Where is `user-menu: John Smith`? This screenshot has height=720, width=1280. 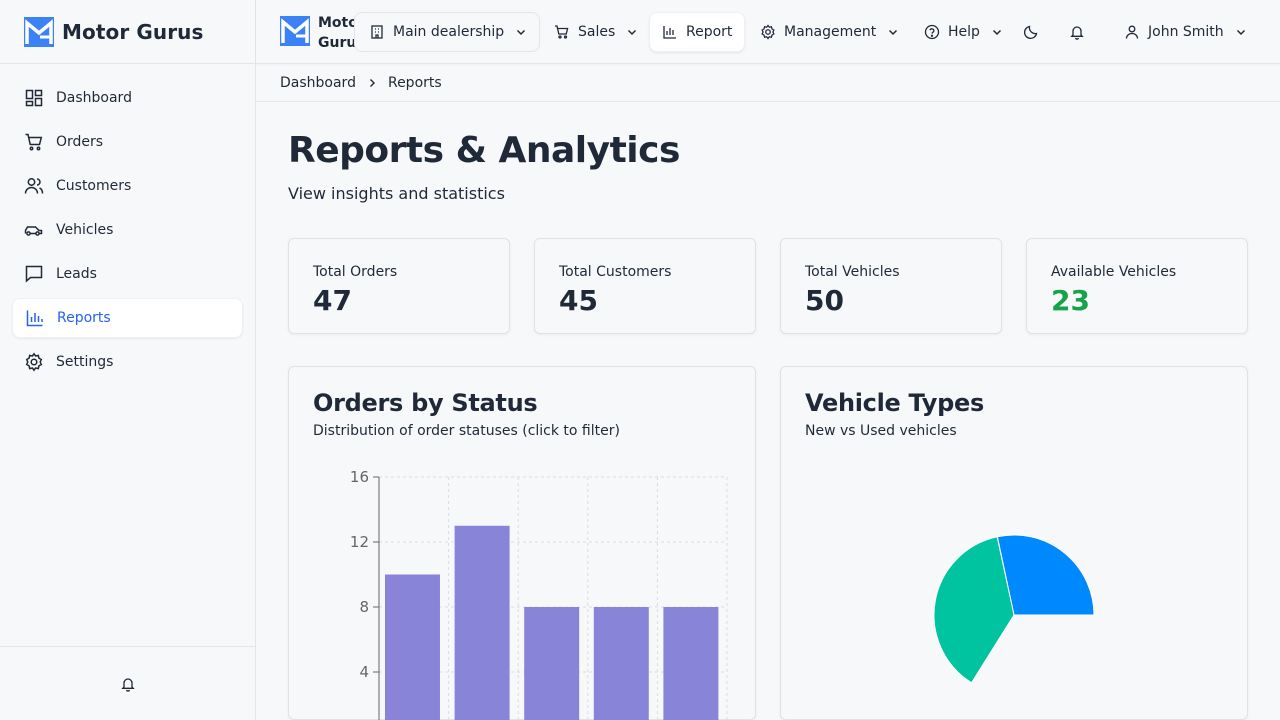 user-menu: John Smith is located at coordinates (1186, 32).